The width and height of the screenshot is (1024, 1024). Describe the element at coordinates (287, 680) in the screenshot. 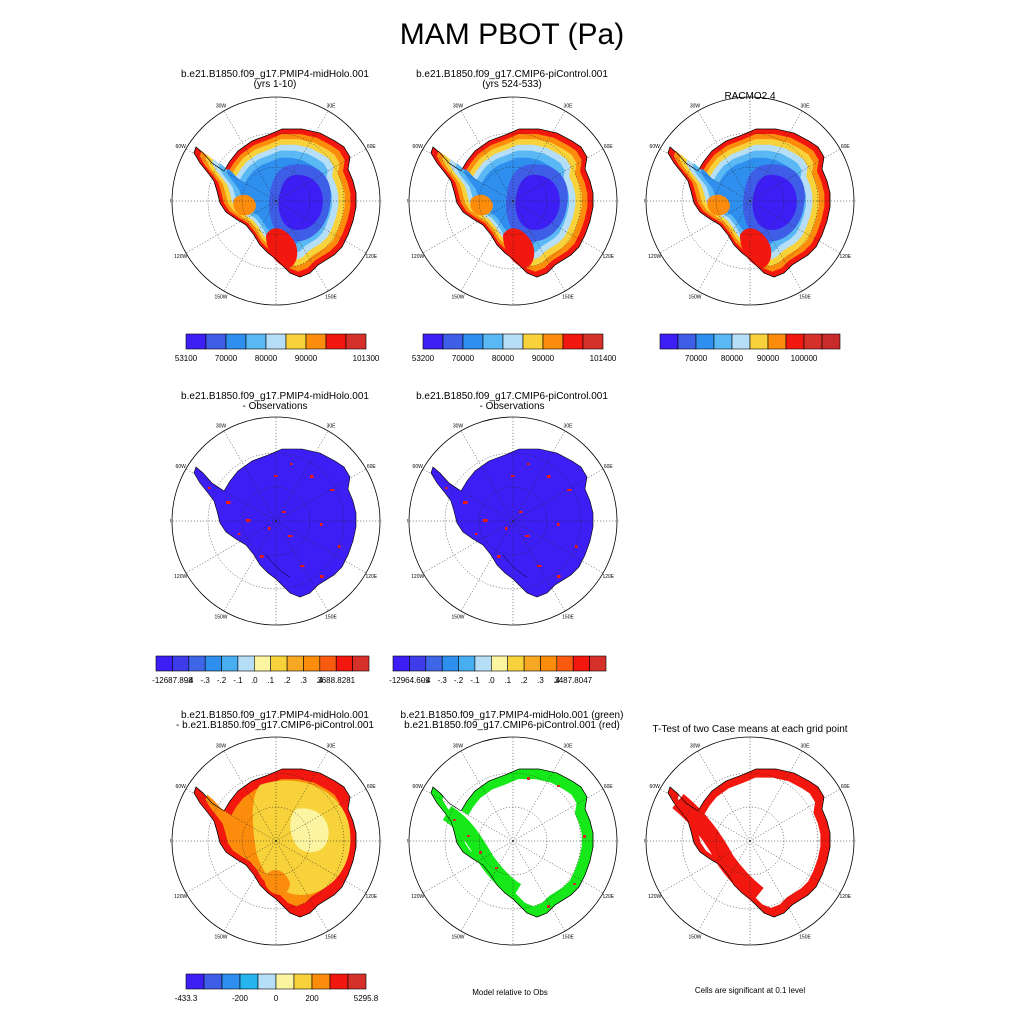

I see `colorbar-tick-label: .2` at that location.